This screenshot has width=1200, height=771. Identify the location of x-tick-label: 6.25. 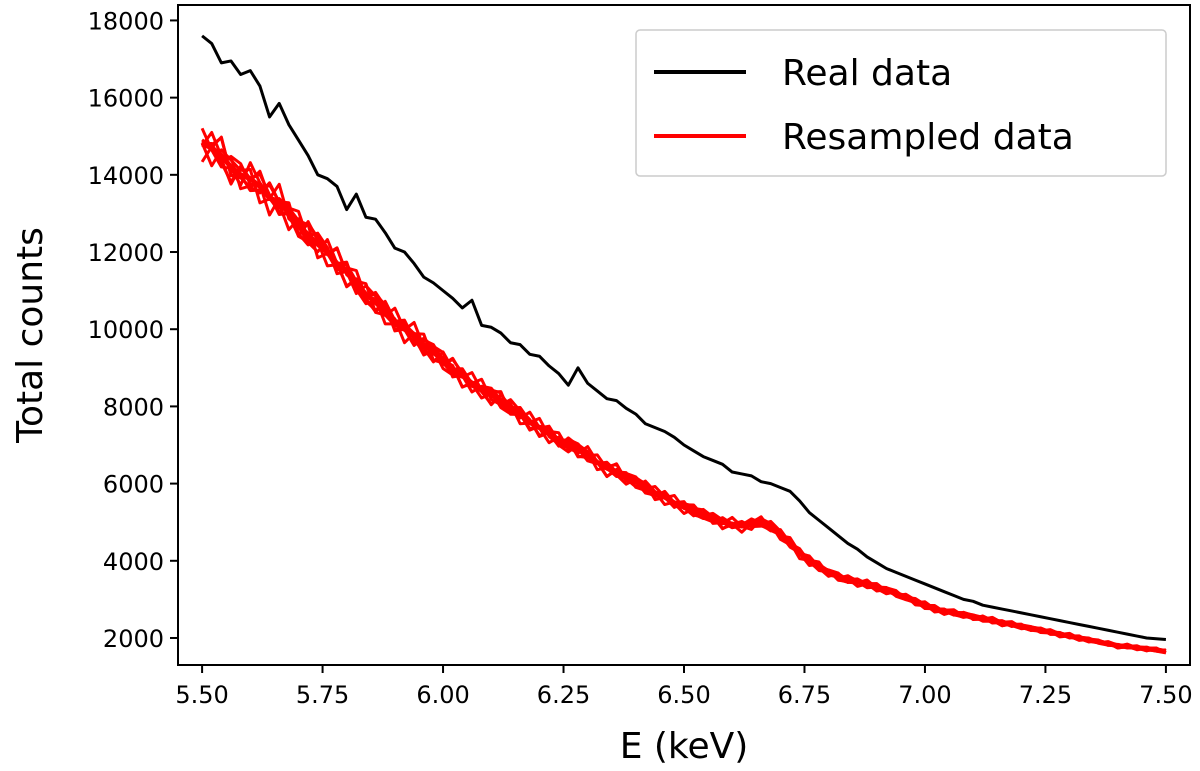
(563, 695).